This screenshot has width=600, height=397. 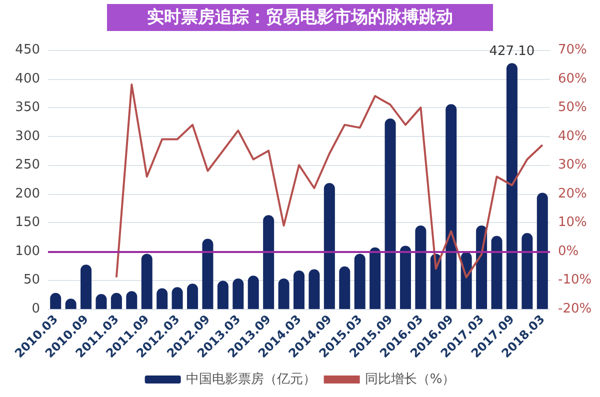 What do you see at coordinates (300, 18) in the screenshot?
I see `chart-title: 实时票房追踪：贸易电影市场的脉搏跳动` at bounding box center [300, 18].